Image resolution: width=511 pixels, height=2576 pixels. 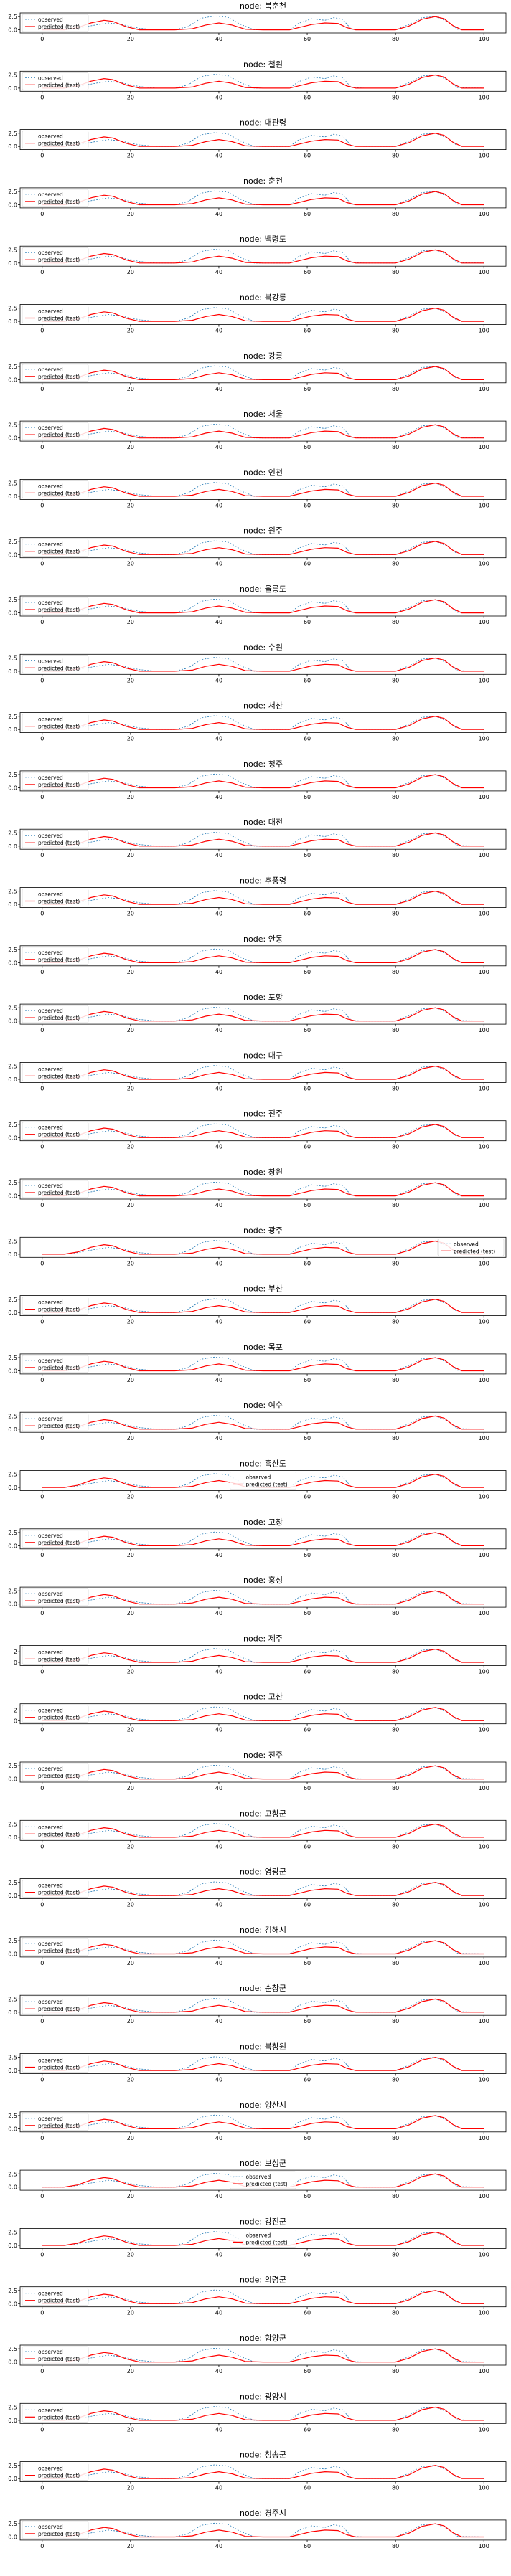 What do you see at coordinates (263, 1405) in the screenshot?
I see `panel-title: node: 여수` at bounding box center [263, 1405].